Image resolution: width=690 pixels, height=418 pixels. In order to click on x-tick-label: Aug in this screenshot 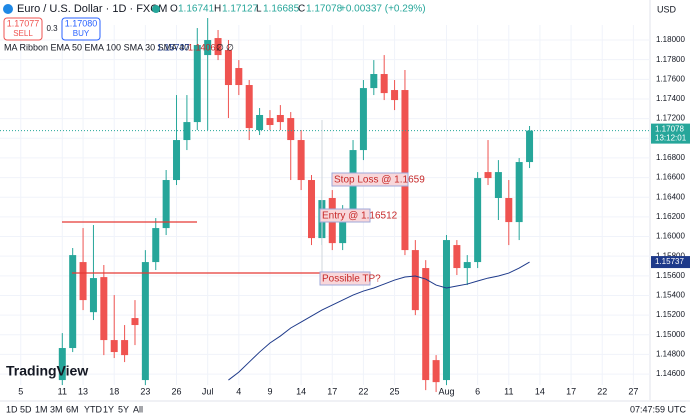, I will do `click(446, 391)`.